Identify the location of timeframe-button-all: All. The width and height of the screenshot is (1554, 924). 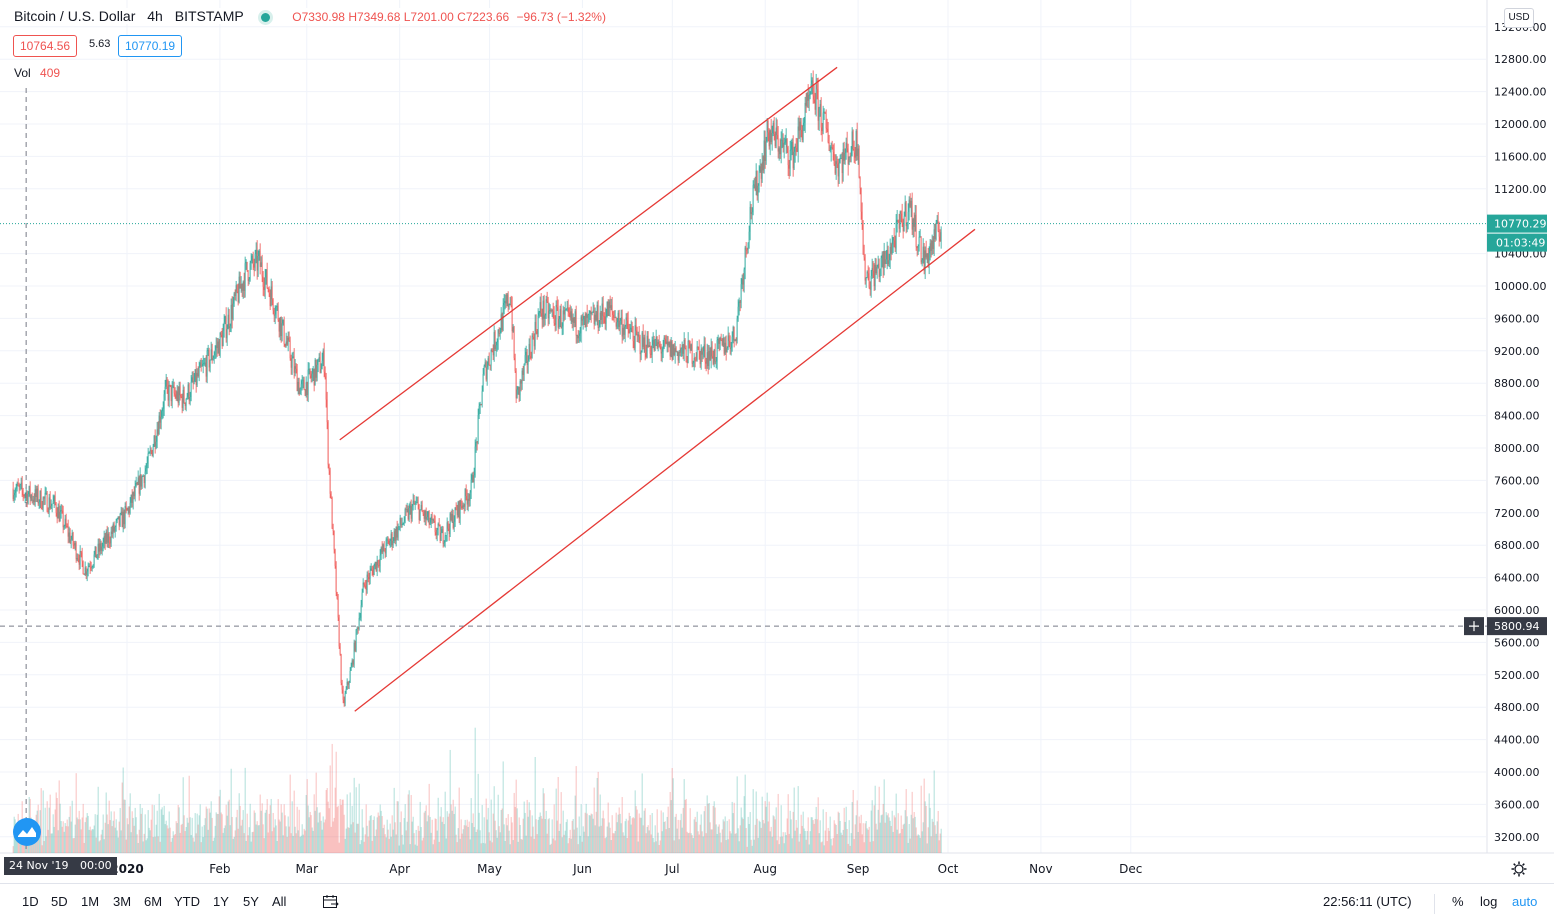
(279, 901).